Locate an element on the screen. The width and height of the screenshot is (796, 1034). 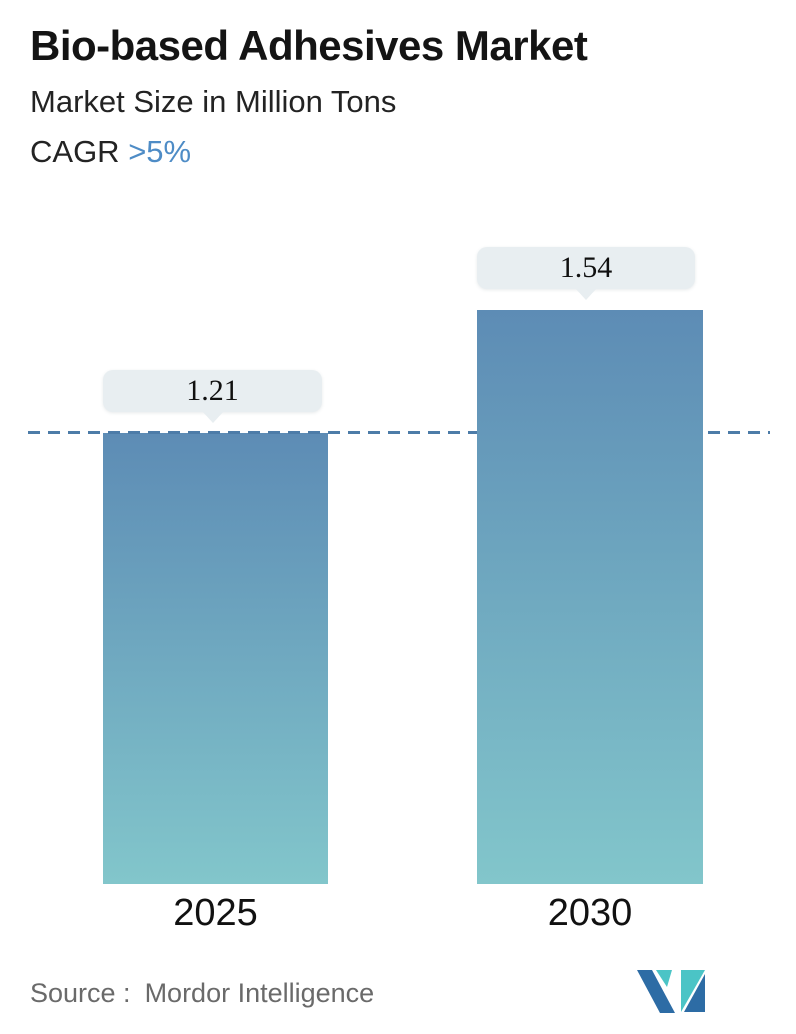
cagr-label: CAGR is located at coordinates (79, 151).